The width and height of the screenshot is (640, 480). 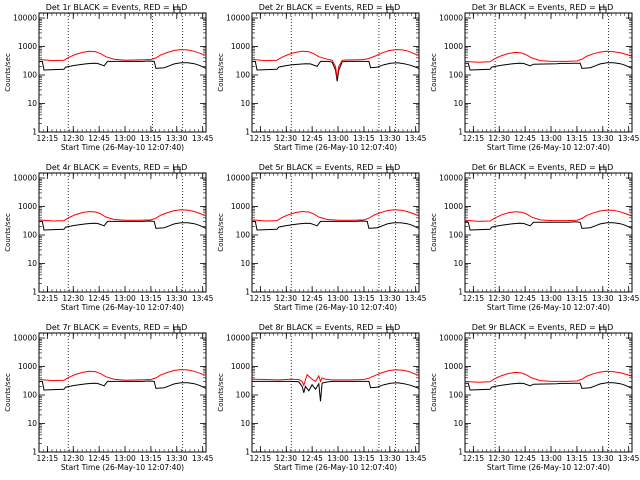 What do you see at coordinates (330, 327) in the screenshot?
I see `chart-title: Det 8r BLACK = Events, RED = LLD` at bounding box center [330, 327].